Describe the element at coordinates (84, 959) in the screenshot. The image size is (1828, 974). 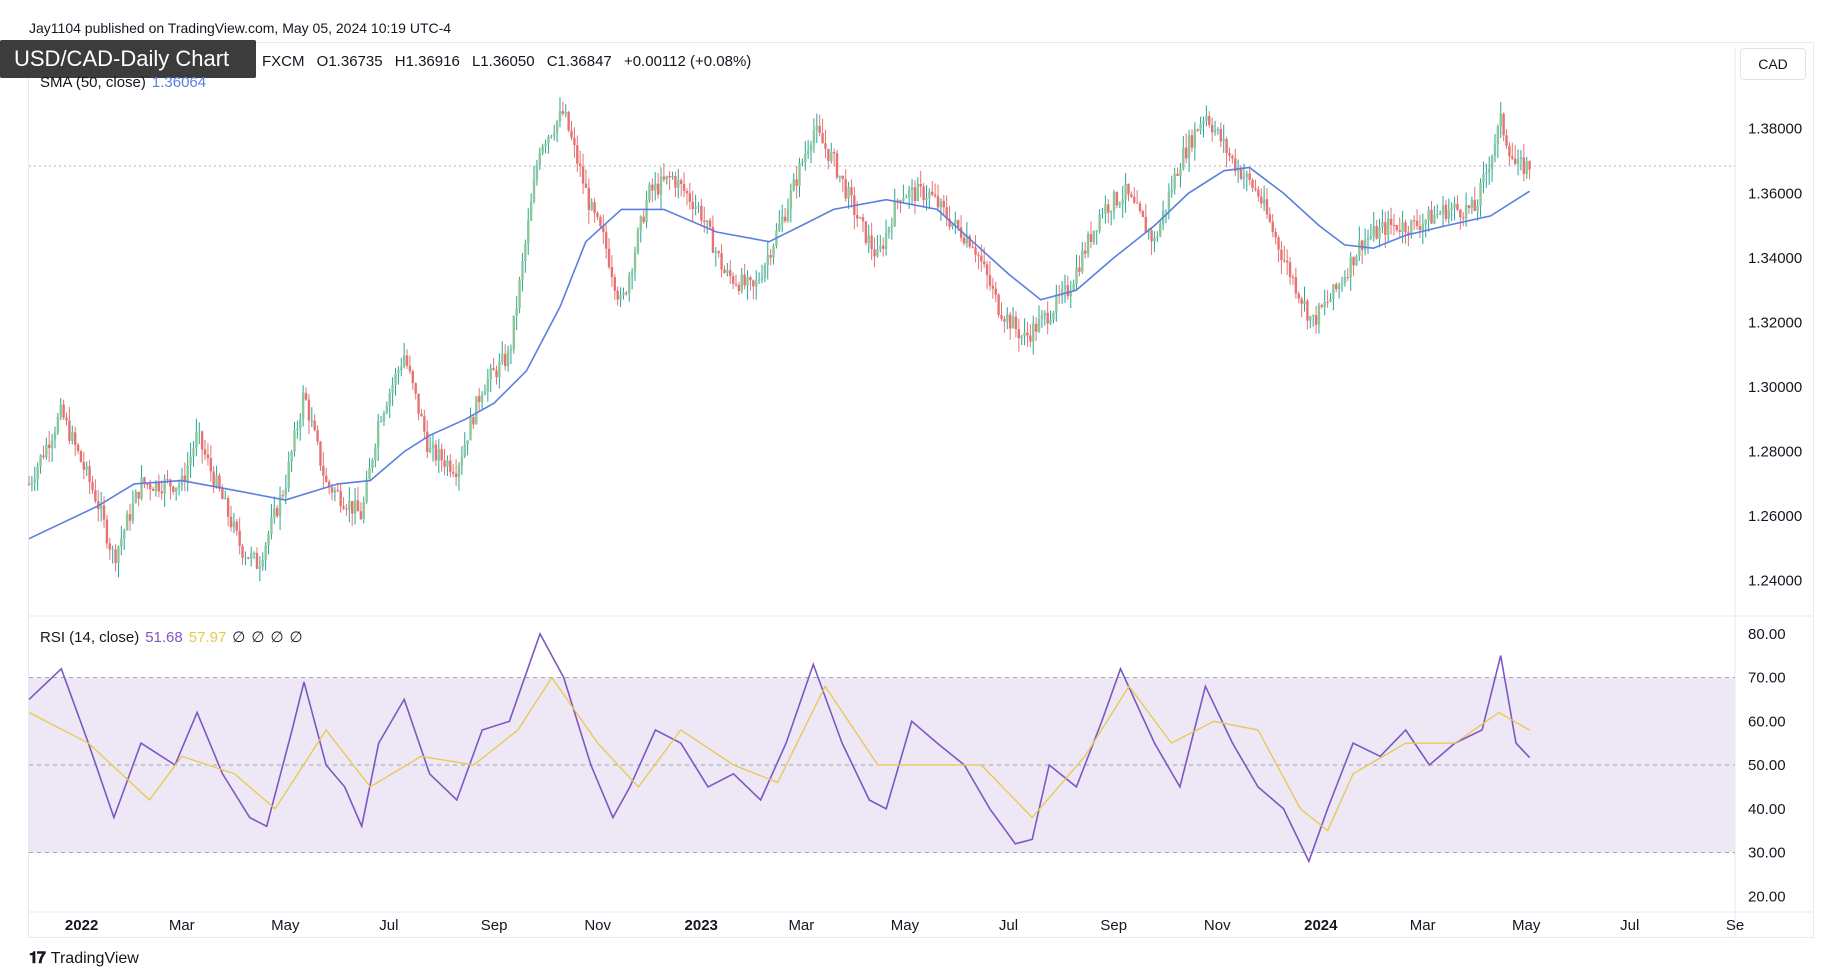
I see `tradingview-logo: 𝟏𝟕 TradingView` at that location.